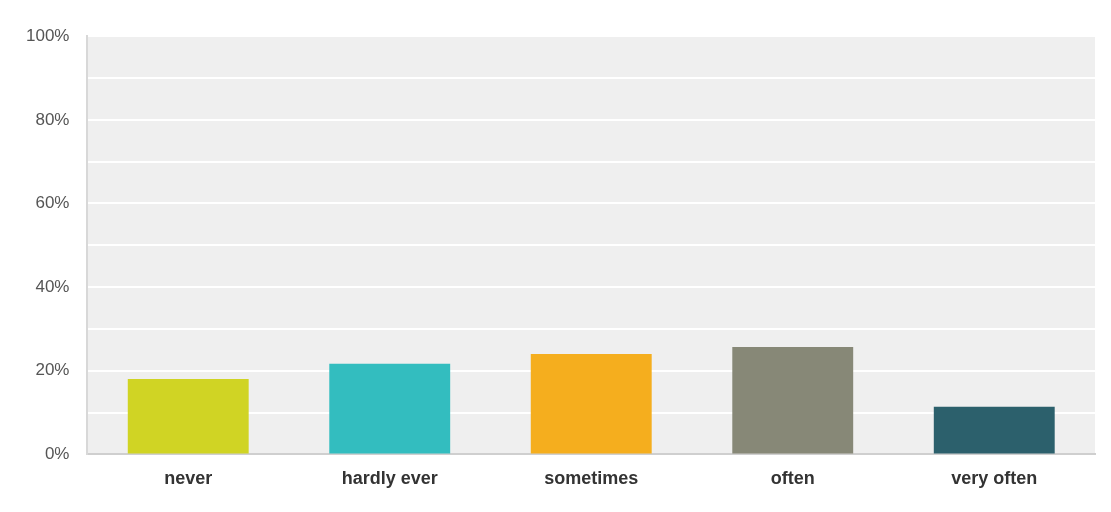  Describe the element at coordinates (389, 478) in the screenshot. I see `x-tick-label: hardly ever` at that location.